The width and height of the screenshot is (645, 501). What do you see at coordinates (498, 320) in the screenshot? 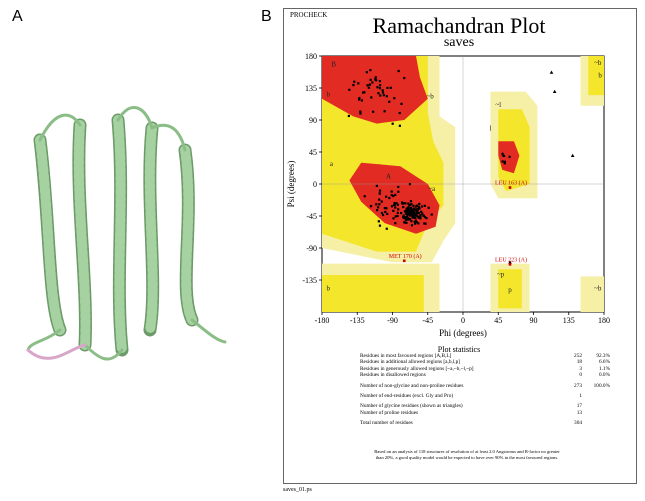
I see `x-tick-label: 45` at bounding box center [498, 320].